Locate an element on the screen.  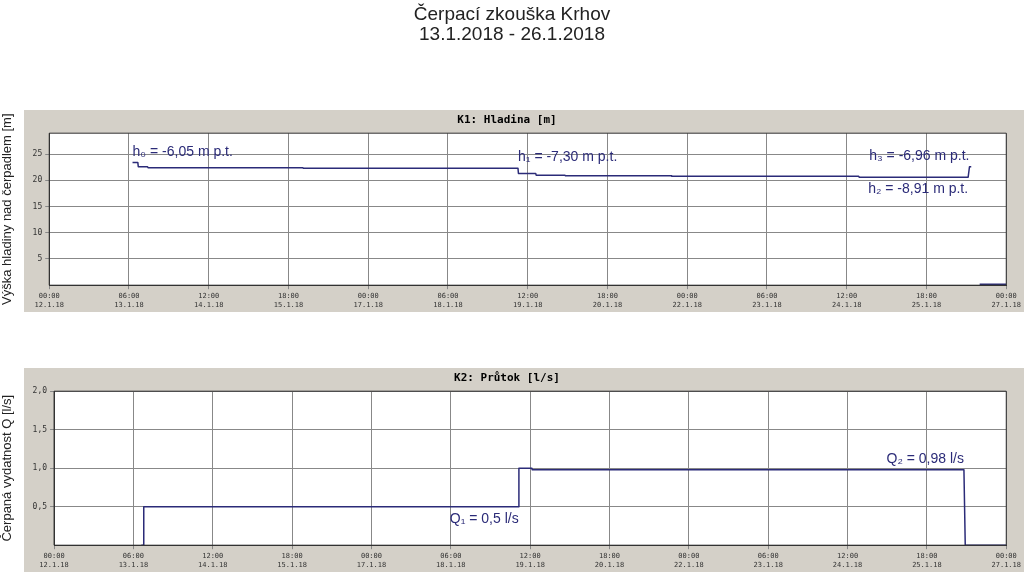
chart-title: K1: Hladina [m] is located at coordinates (507, 120).